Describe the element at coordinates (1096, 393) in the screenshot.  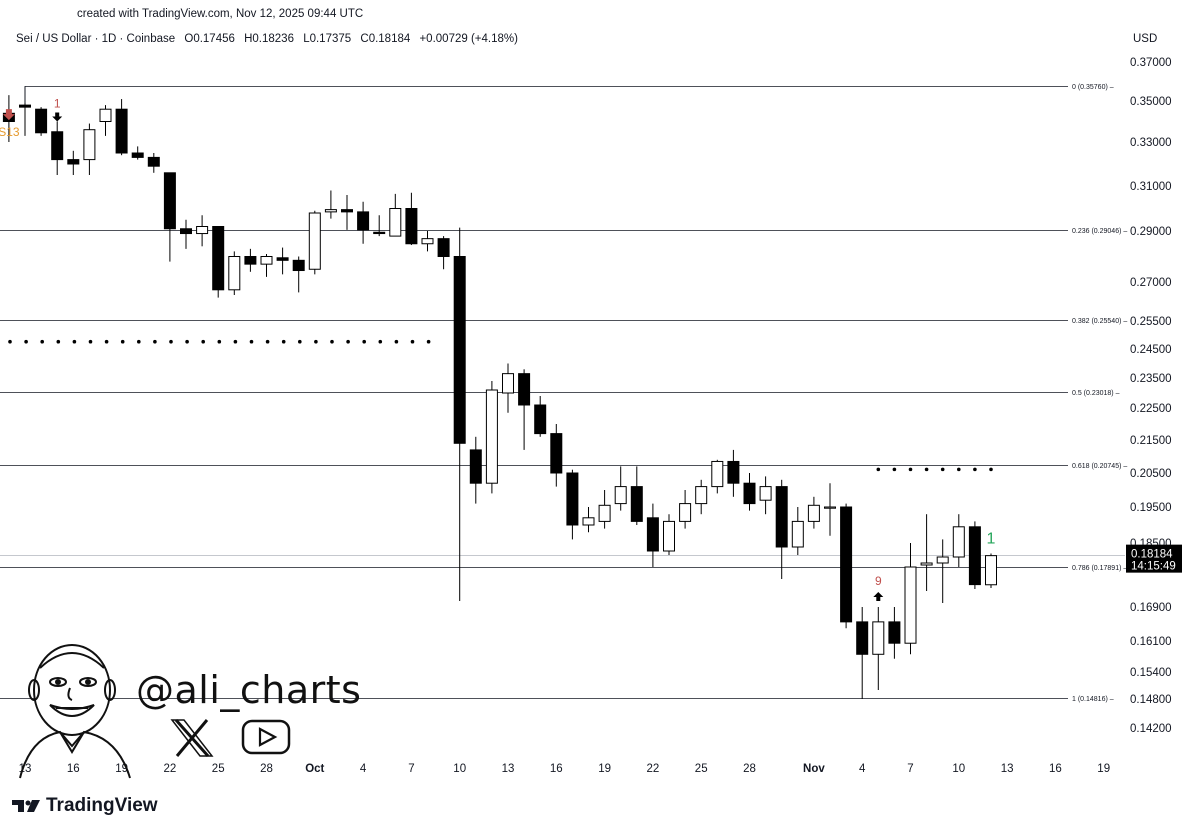
I see `fib-level-label: 0.5 (0.23018) –` at that location.